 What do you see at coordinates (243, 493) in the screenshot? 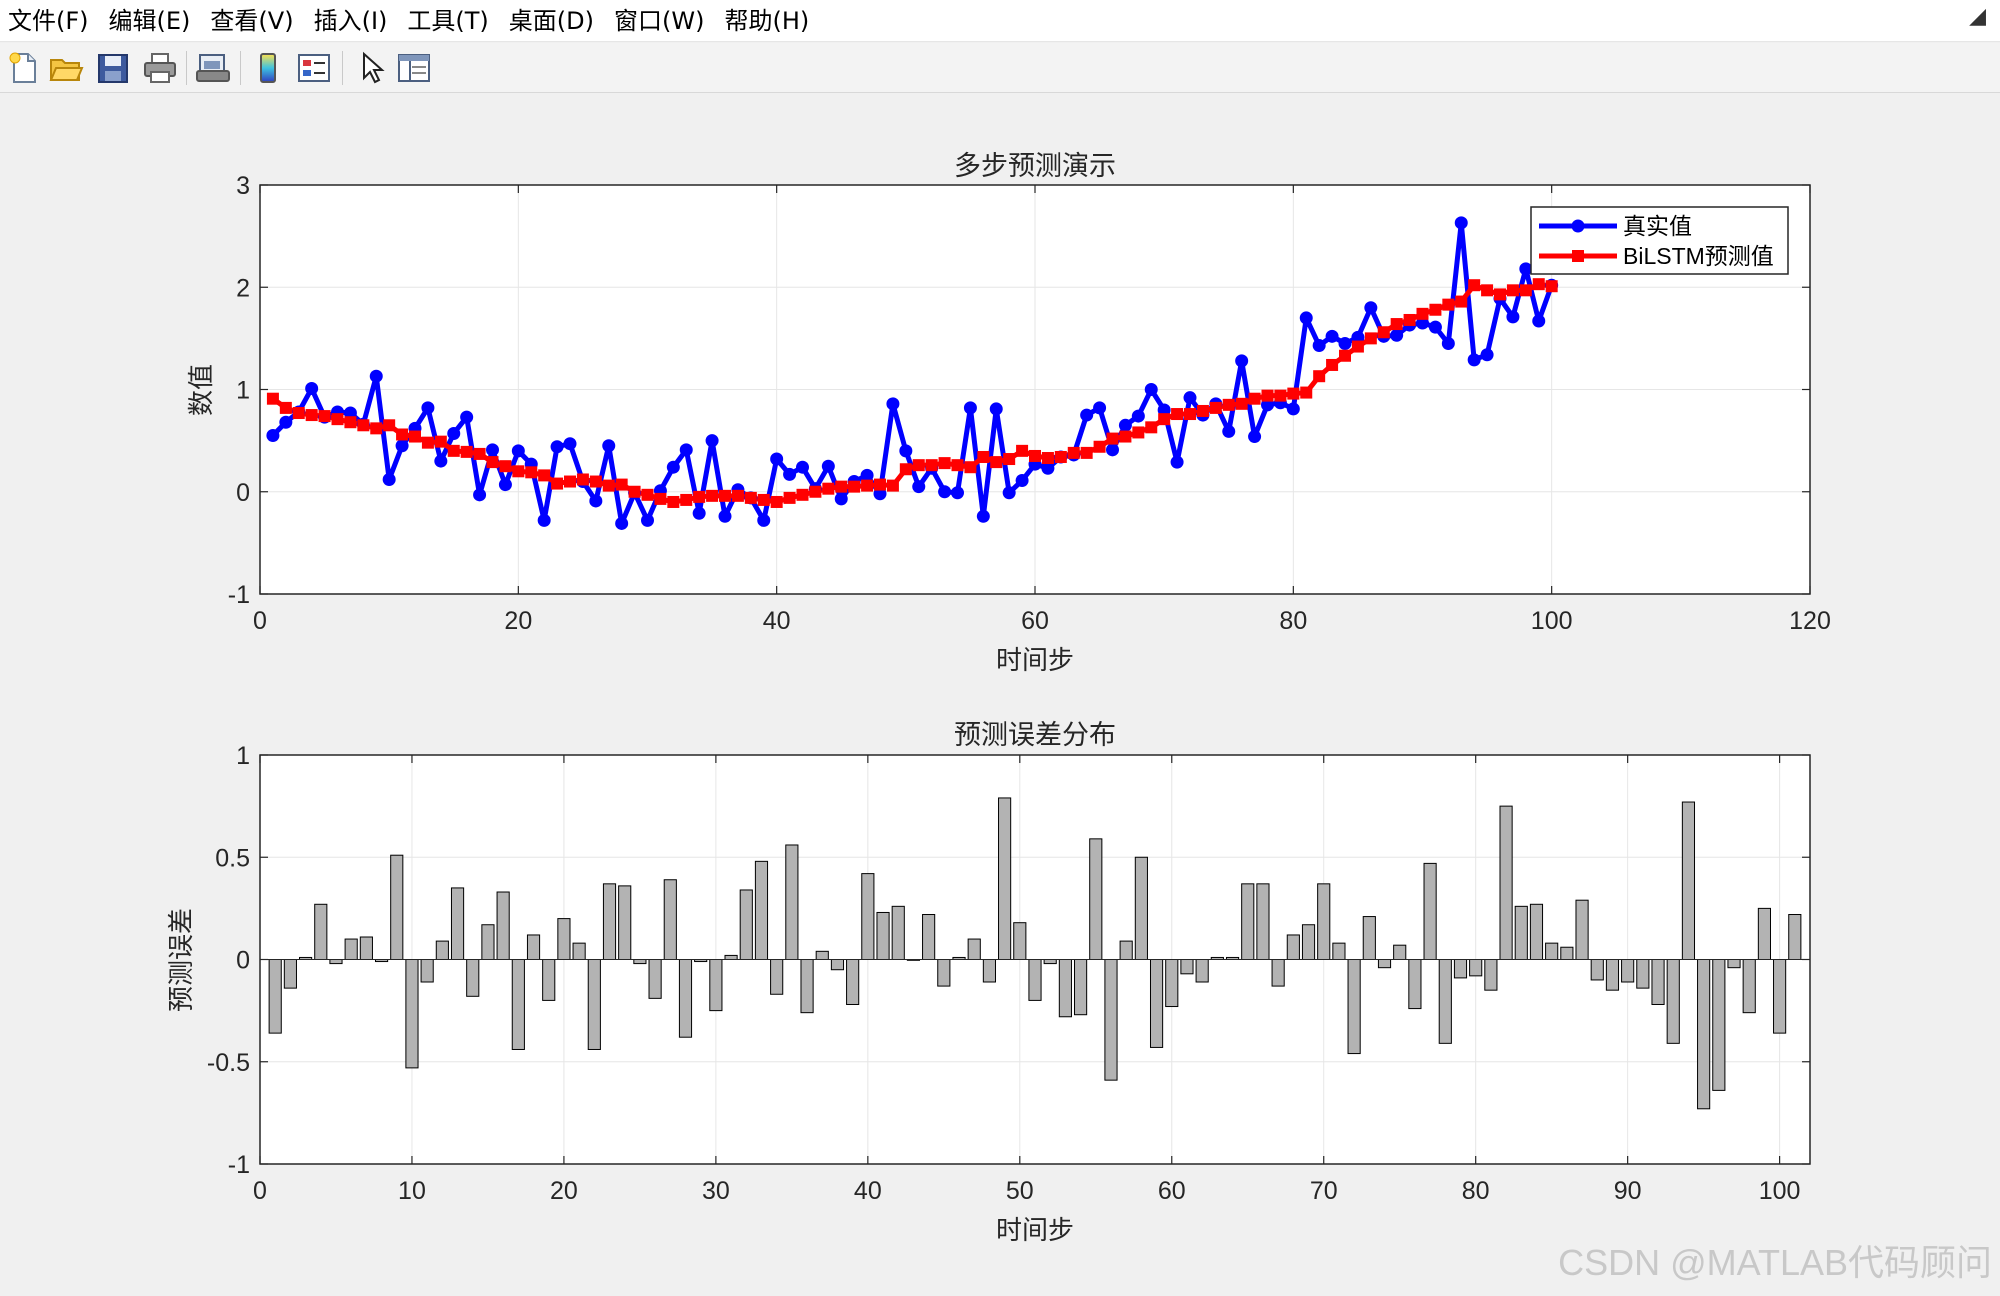
I see `y-tick-label: 0` at bounding box center [243, 493].